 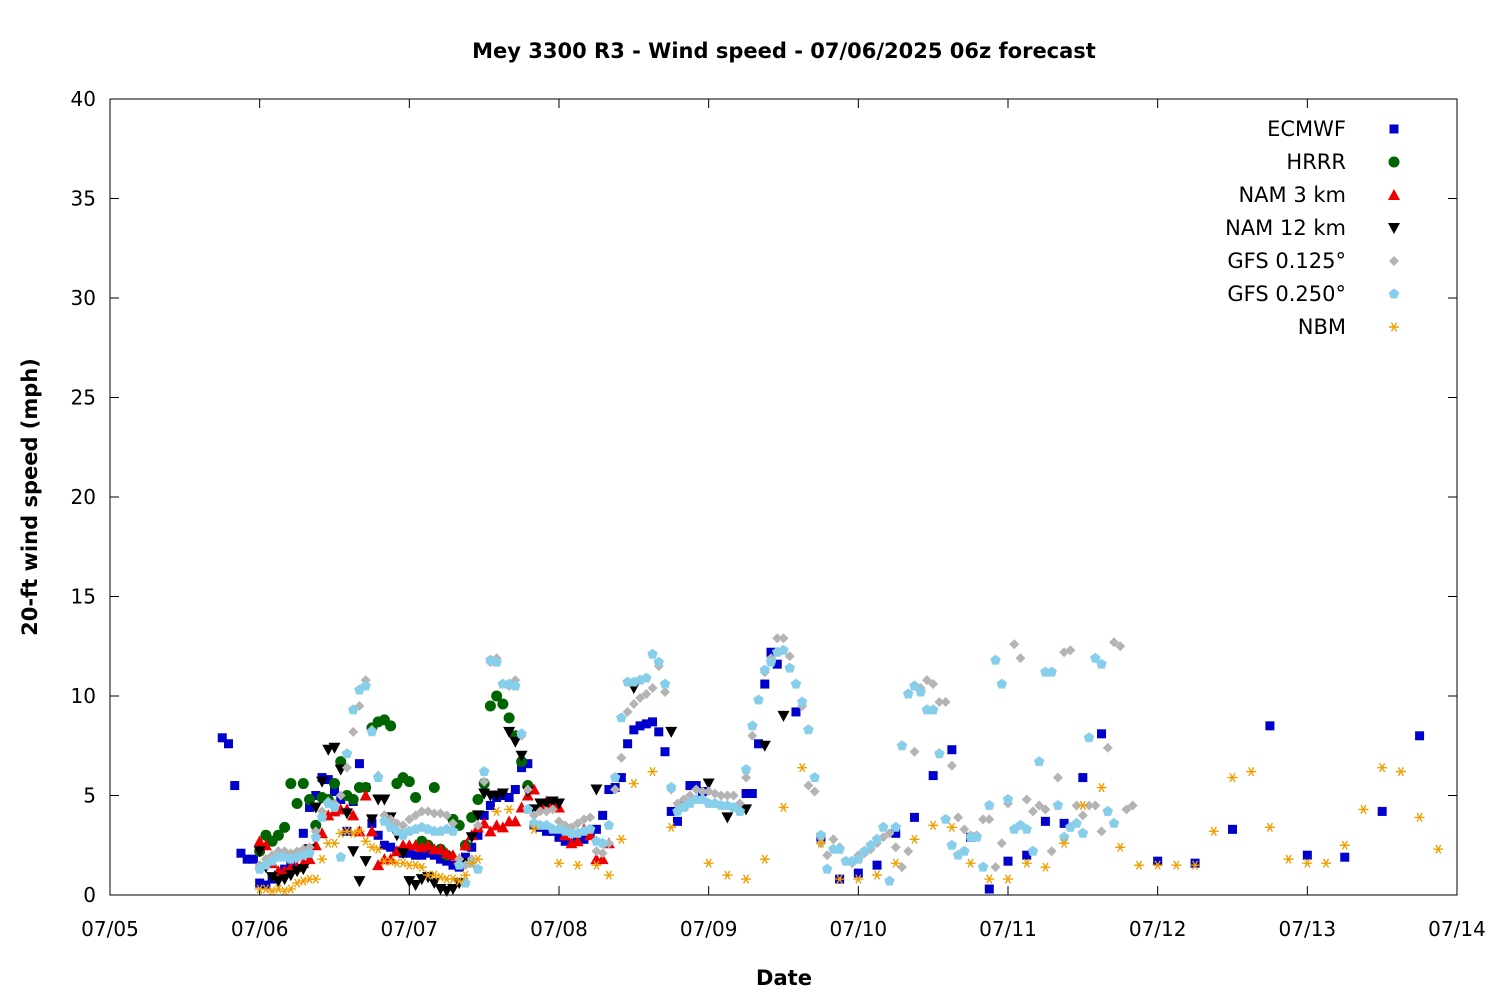 What do you see at coordinates (83, 398) in the screenshot?
I see `y-tick-label: 25` at bounding box center [83, 398].